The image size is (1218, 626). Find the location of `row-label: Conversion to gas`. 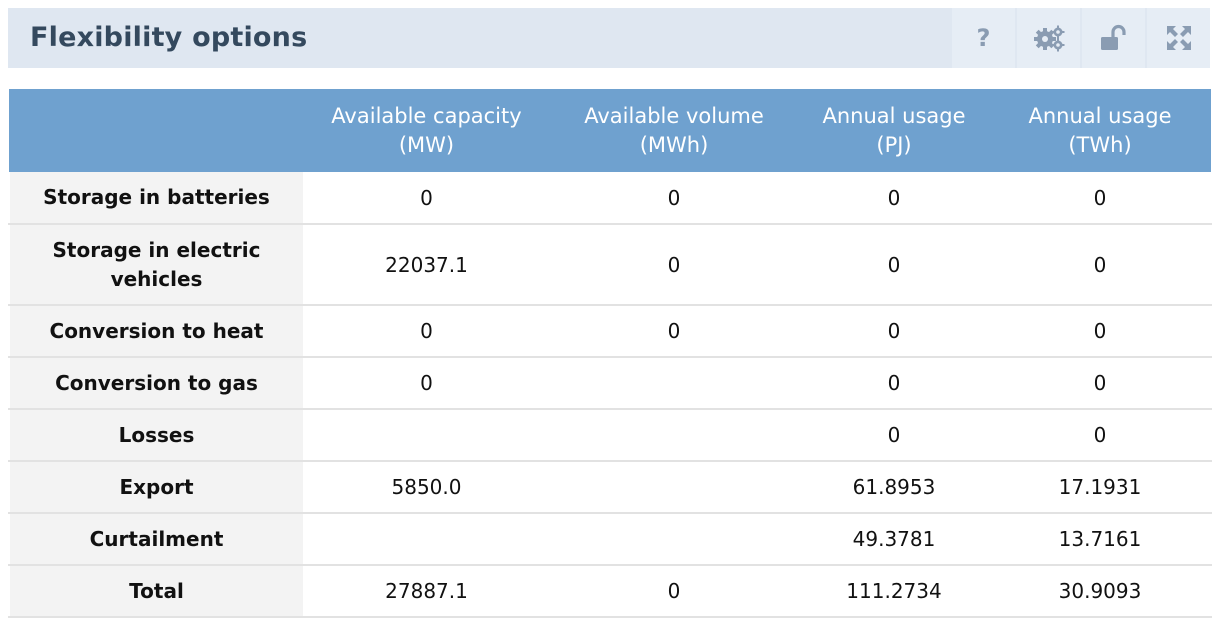

row-label: Conversion to gas is located at coordinates (156, 383).